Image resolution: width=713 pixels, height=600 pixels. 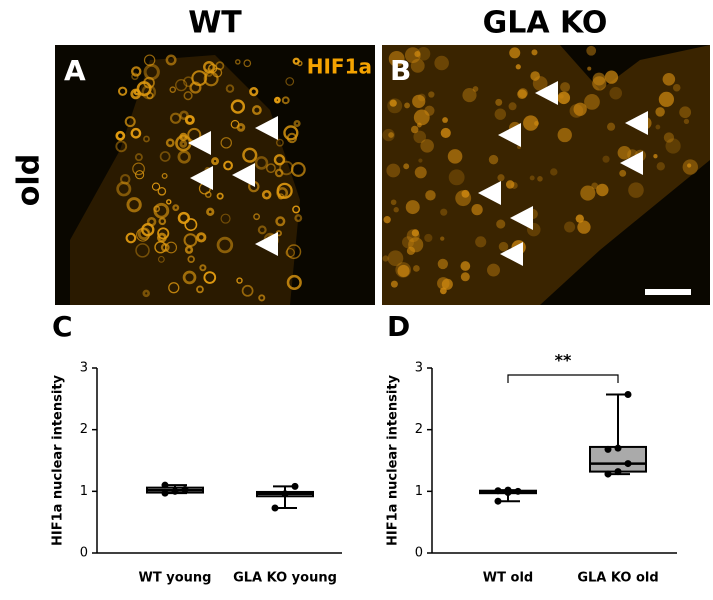 What do you see at coordinates (617, 578) in the screenshot?
I see `x-tick-label: GLA KO old` at bounding box center [617, 578].